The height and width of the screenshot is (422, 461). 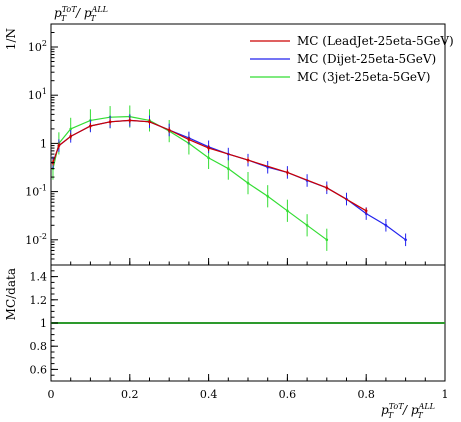 What do you see at coordinates (39, 346) in the screenshot?
I see `y-tick-label-ratio: 0.8` at bounding box center [39, 346].